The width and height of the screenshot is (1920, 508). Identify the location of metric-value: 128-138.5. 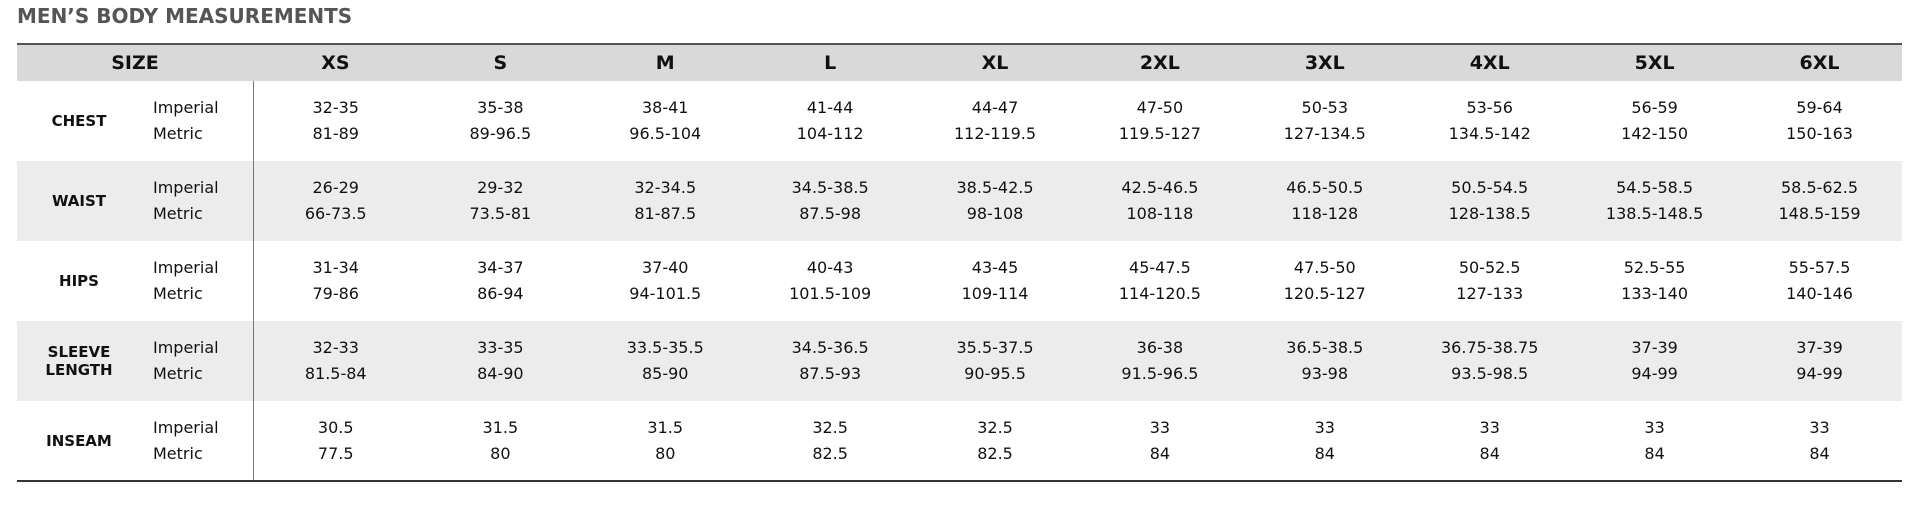
(1489, 213).